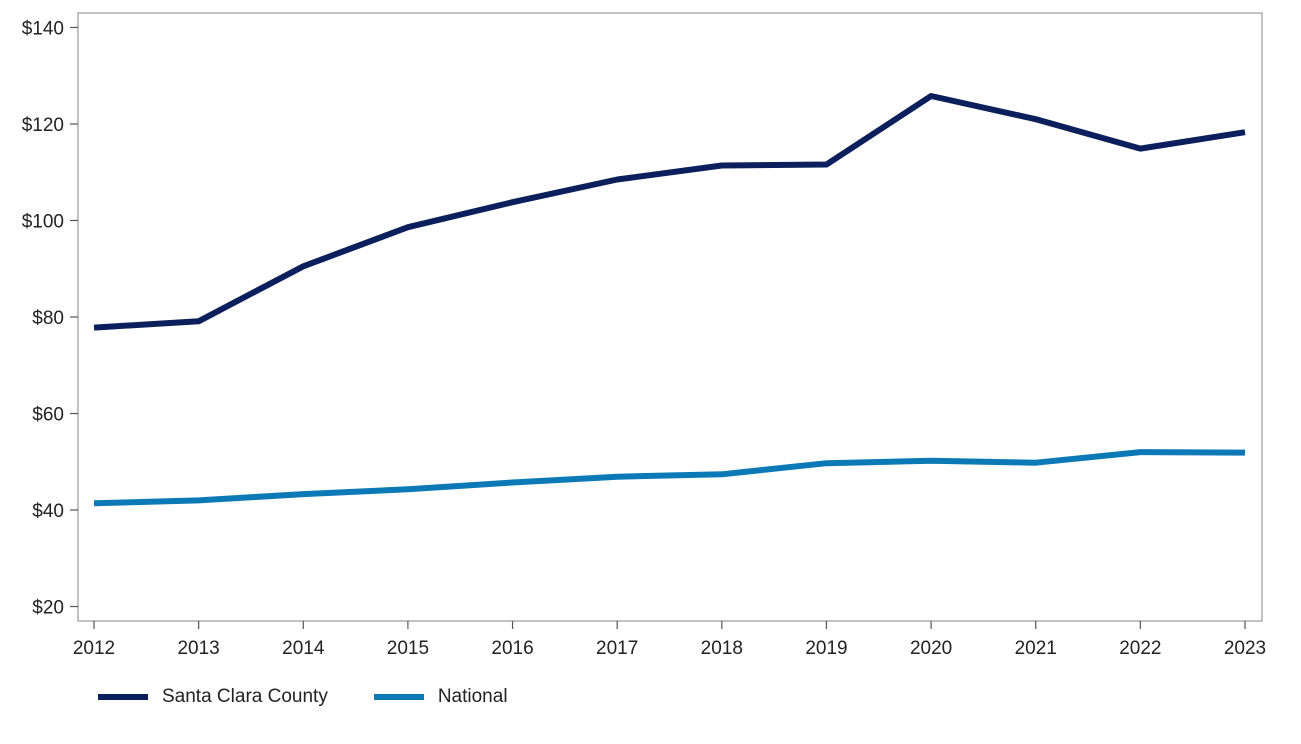  I want to click on y-tick-label: $100, so click(43, 221).